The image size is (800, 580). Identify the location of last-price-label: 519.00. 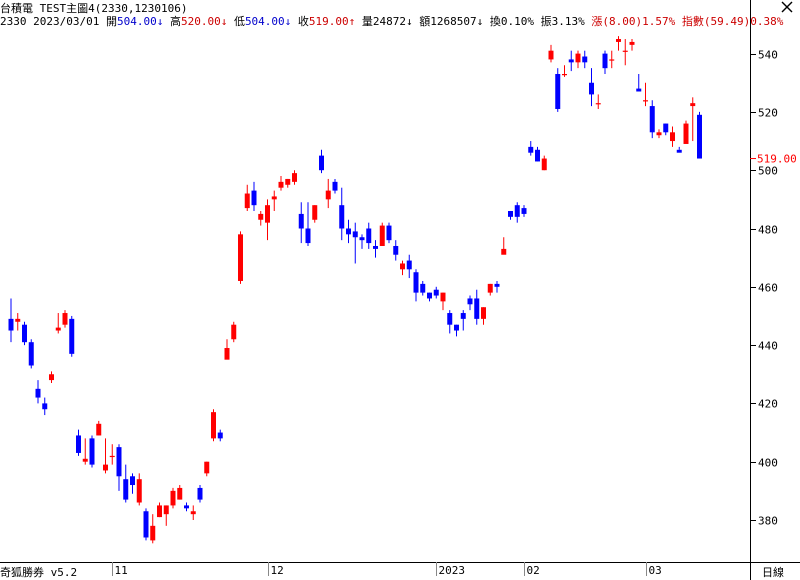
(777, 159).